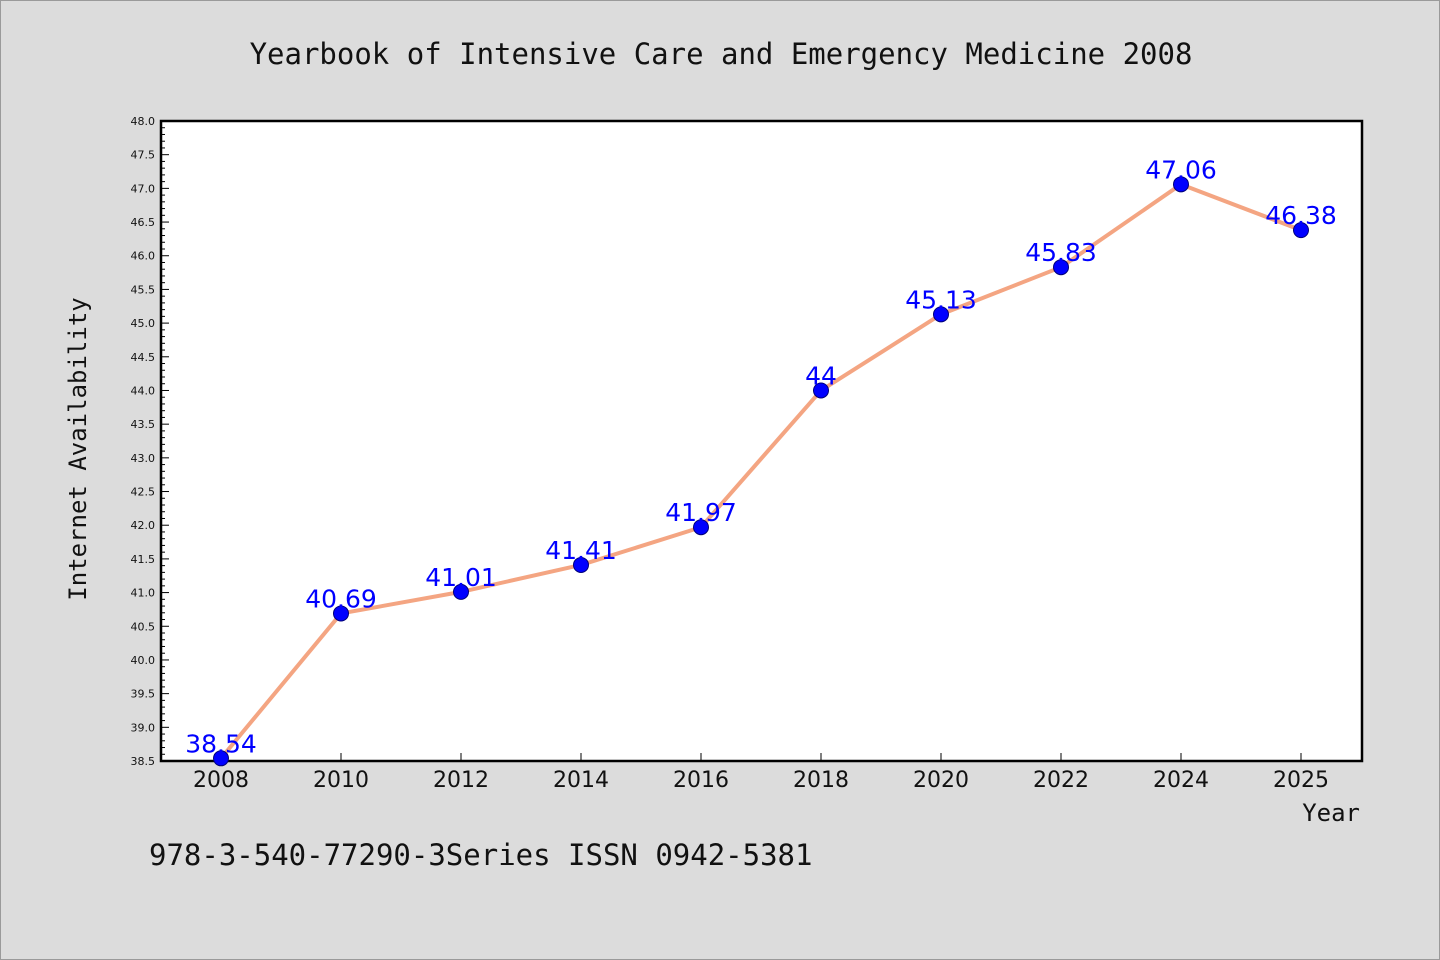 The width and height of the screenshot is (1440, 960). What do you see at coordinates (143, 155) in the screenshot?
I see `y-tick-label: 47.5` at bounding box center [143, 155].